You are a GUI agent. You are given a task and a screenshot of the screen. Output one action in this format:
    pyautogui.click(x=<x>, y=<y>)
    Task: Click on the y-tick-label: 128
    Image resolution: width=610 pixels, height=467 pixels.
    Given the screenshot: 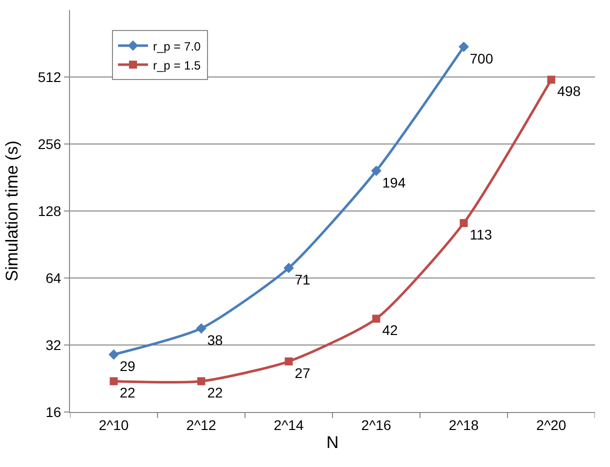 What is the action you would take?
    pyautogui.click(x=50, y=210)
    